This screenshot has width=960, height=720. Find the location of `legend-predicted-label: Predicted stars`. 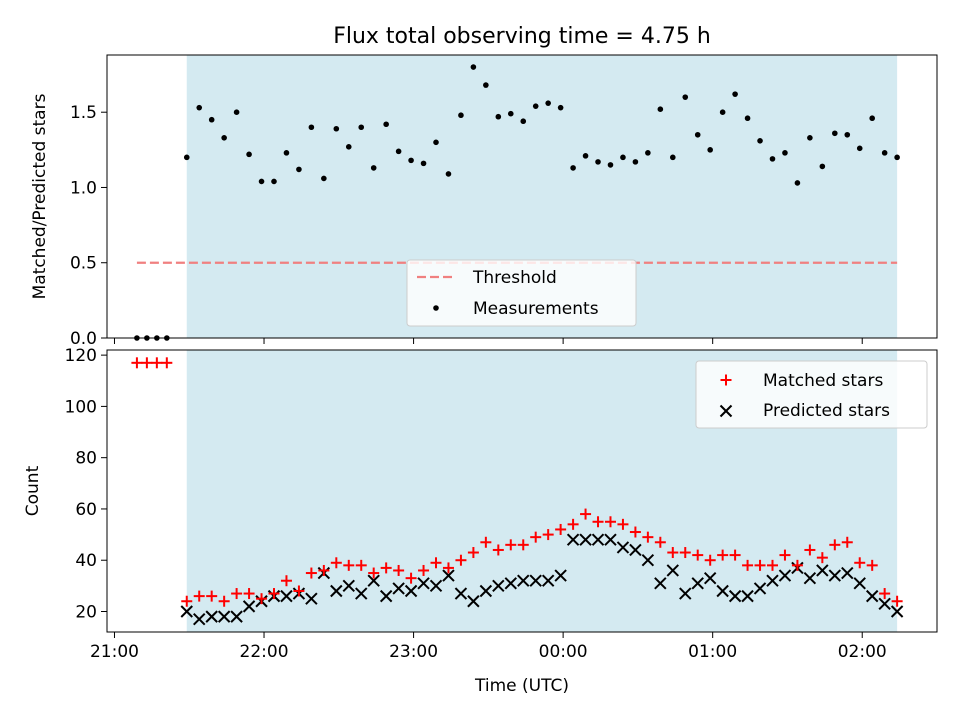

legend-predicted-label: Predicted stars is located at coordinates (826, 411).